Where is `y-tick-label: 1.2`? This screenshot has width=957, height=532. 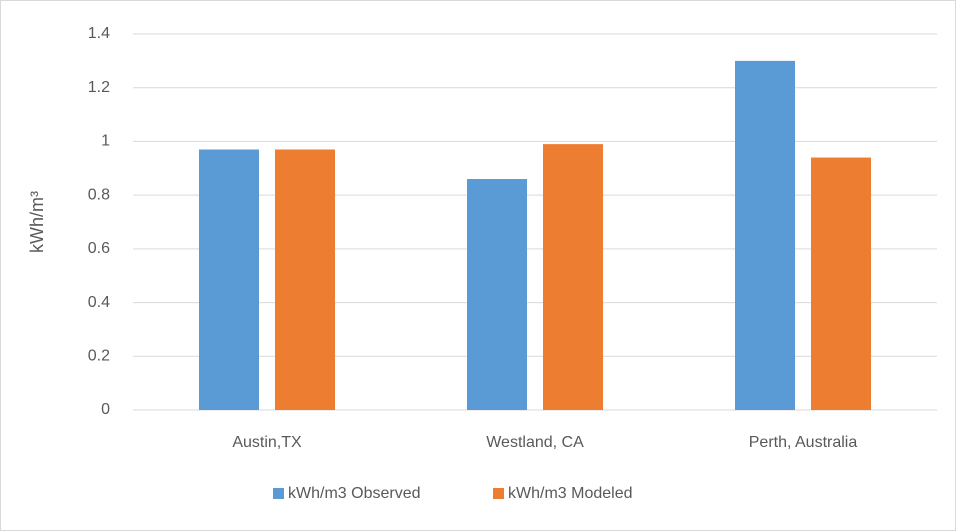
y-tick-label: 1.2 is located at coordinates (99, 87).